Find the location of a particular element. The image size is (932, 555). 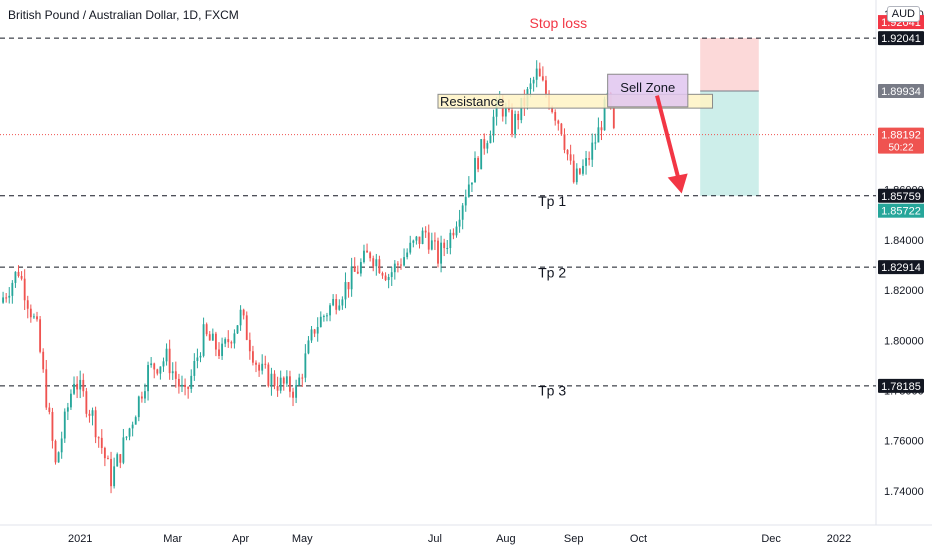

sell-zone is located at coordinates (648, 90).